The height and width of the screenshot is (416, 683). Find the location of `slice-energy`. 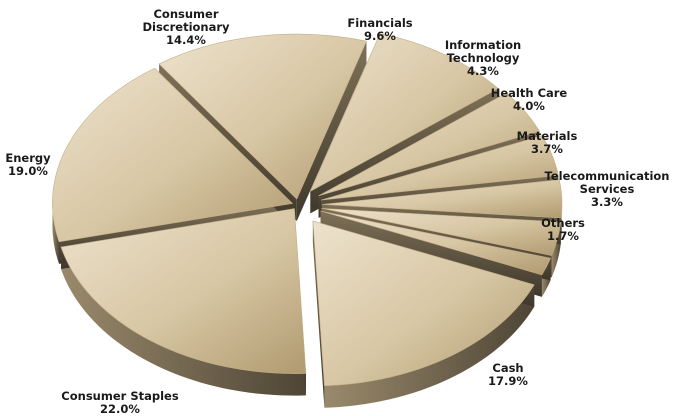

slice-energy is located at coordinates (173, 155).